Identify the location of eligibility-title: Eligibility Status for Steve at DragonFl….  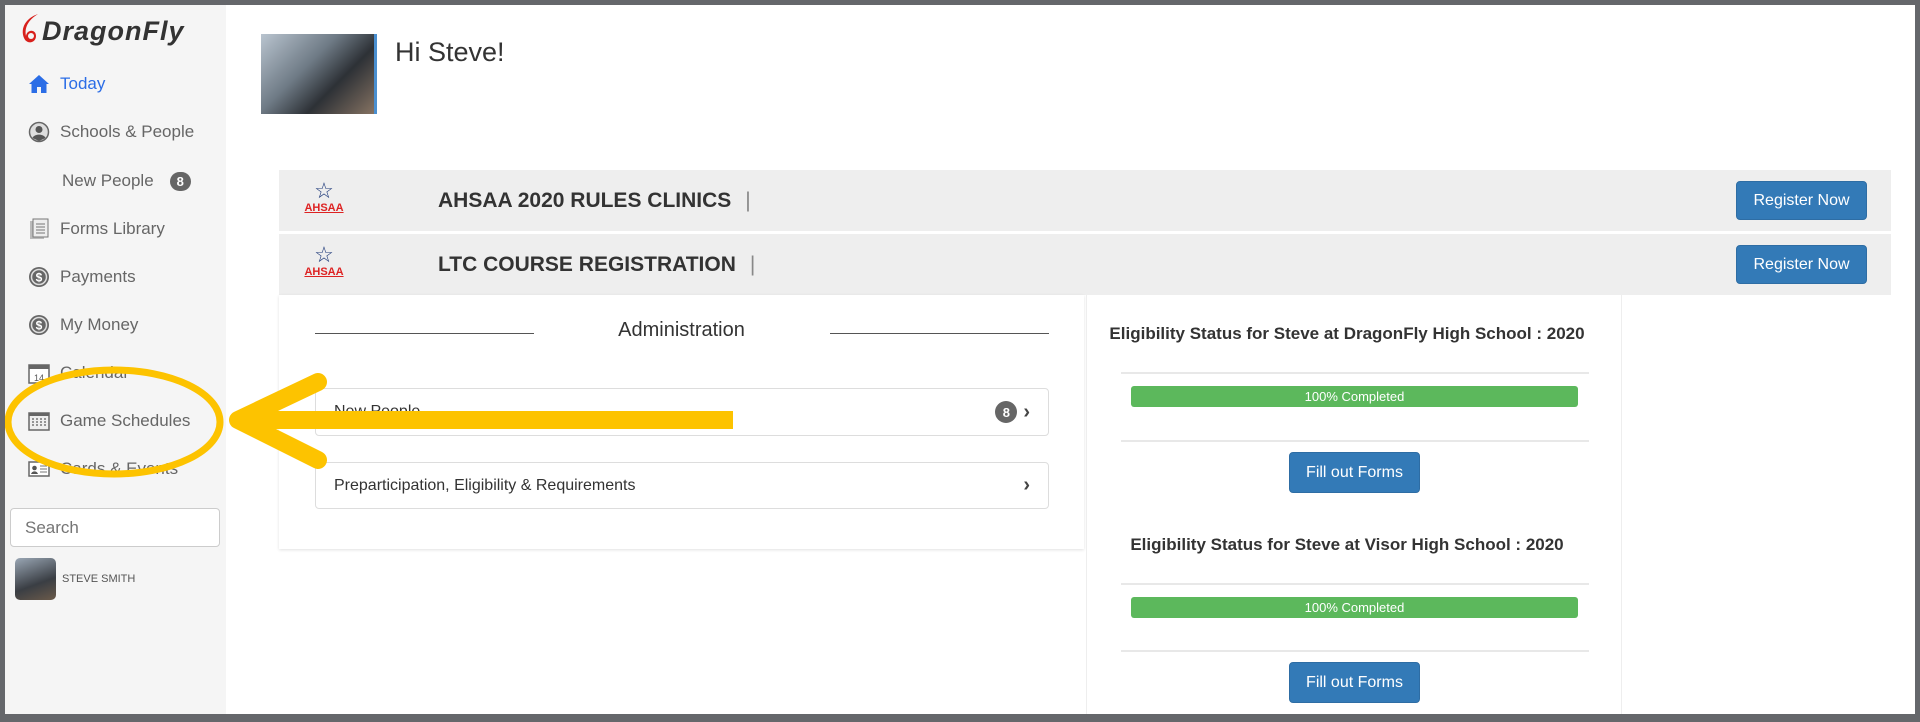
(1347, 333).